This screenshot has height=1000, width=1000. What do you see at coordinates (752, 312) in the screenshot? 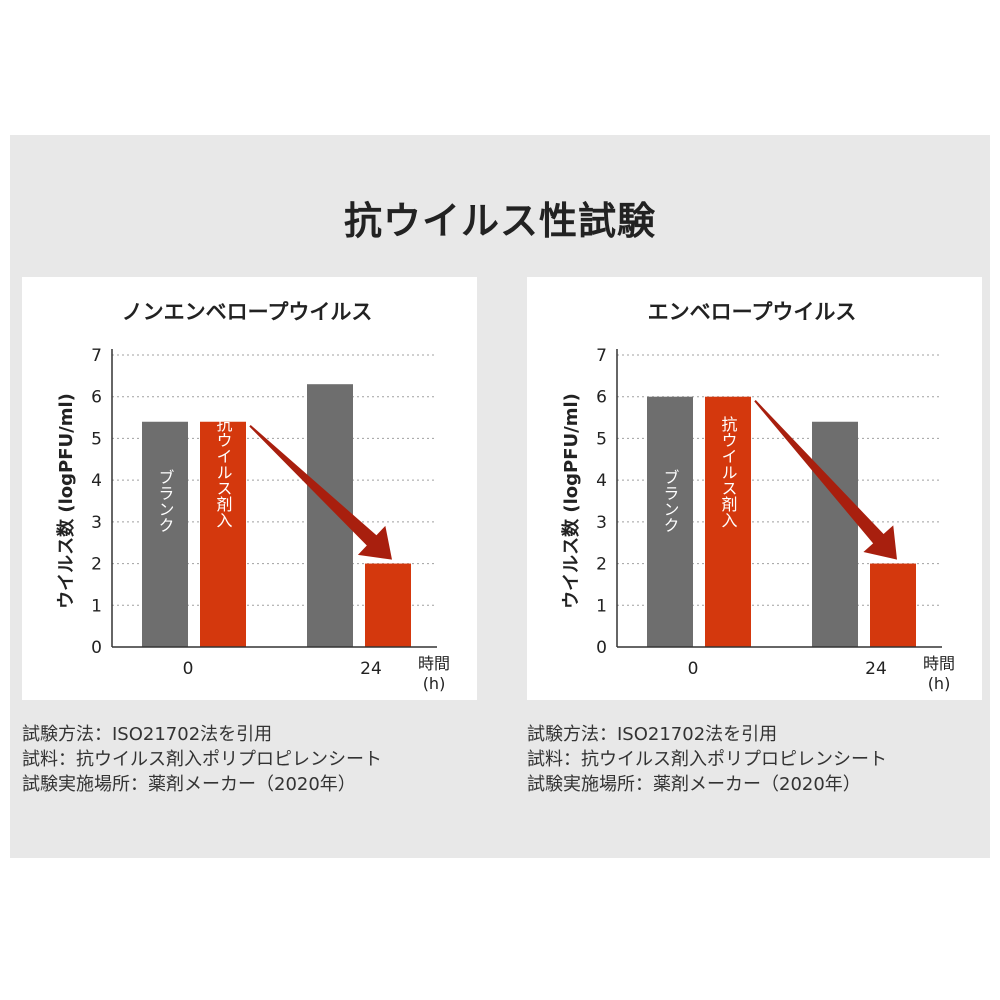
I see `chart-title: エンベロープウイルス` at bounding box center [752, 312].